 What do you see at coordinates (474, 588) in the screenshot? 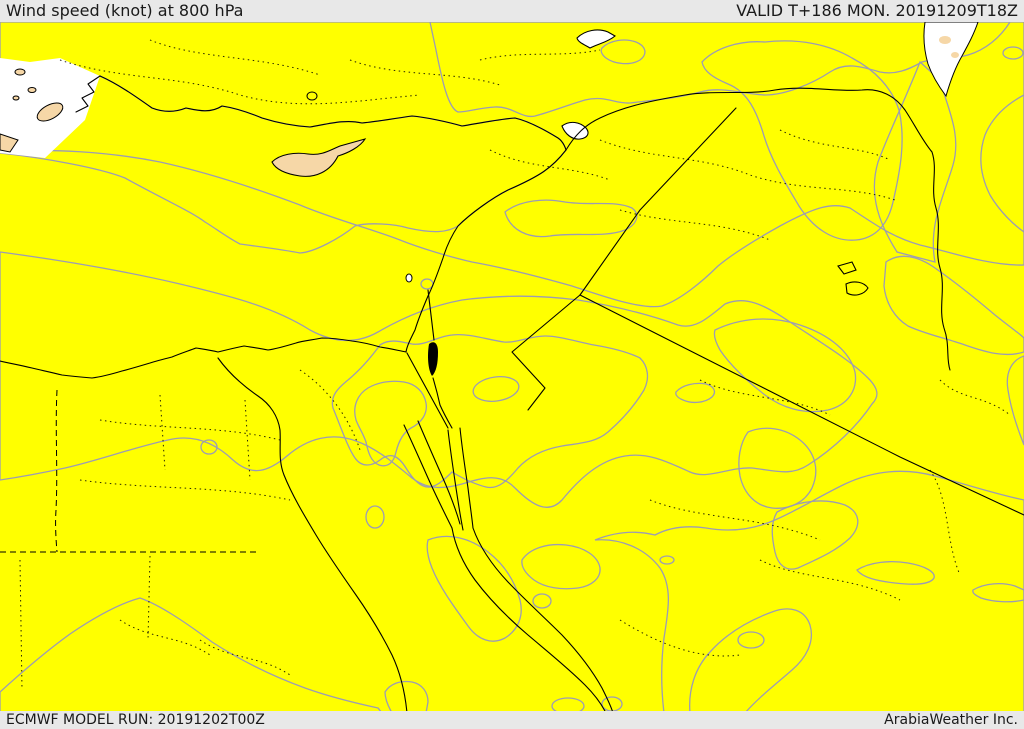
I see `region-gold-sinai-wedge` at bounding box center [474, 588].